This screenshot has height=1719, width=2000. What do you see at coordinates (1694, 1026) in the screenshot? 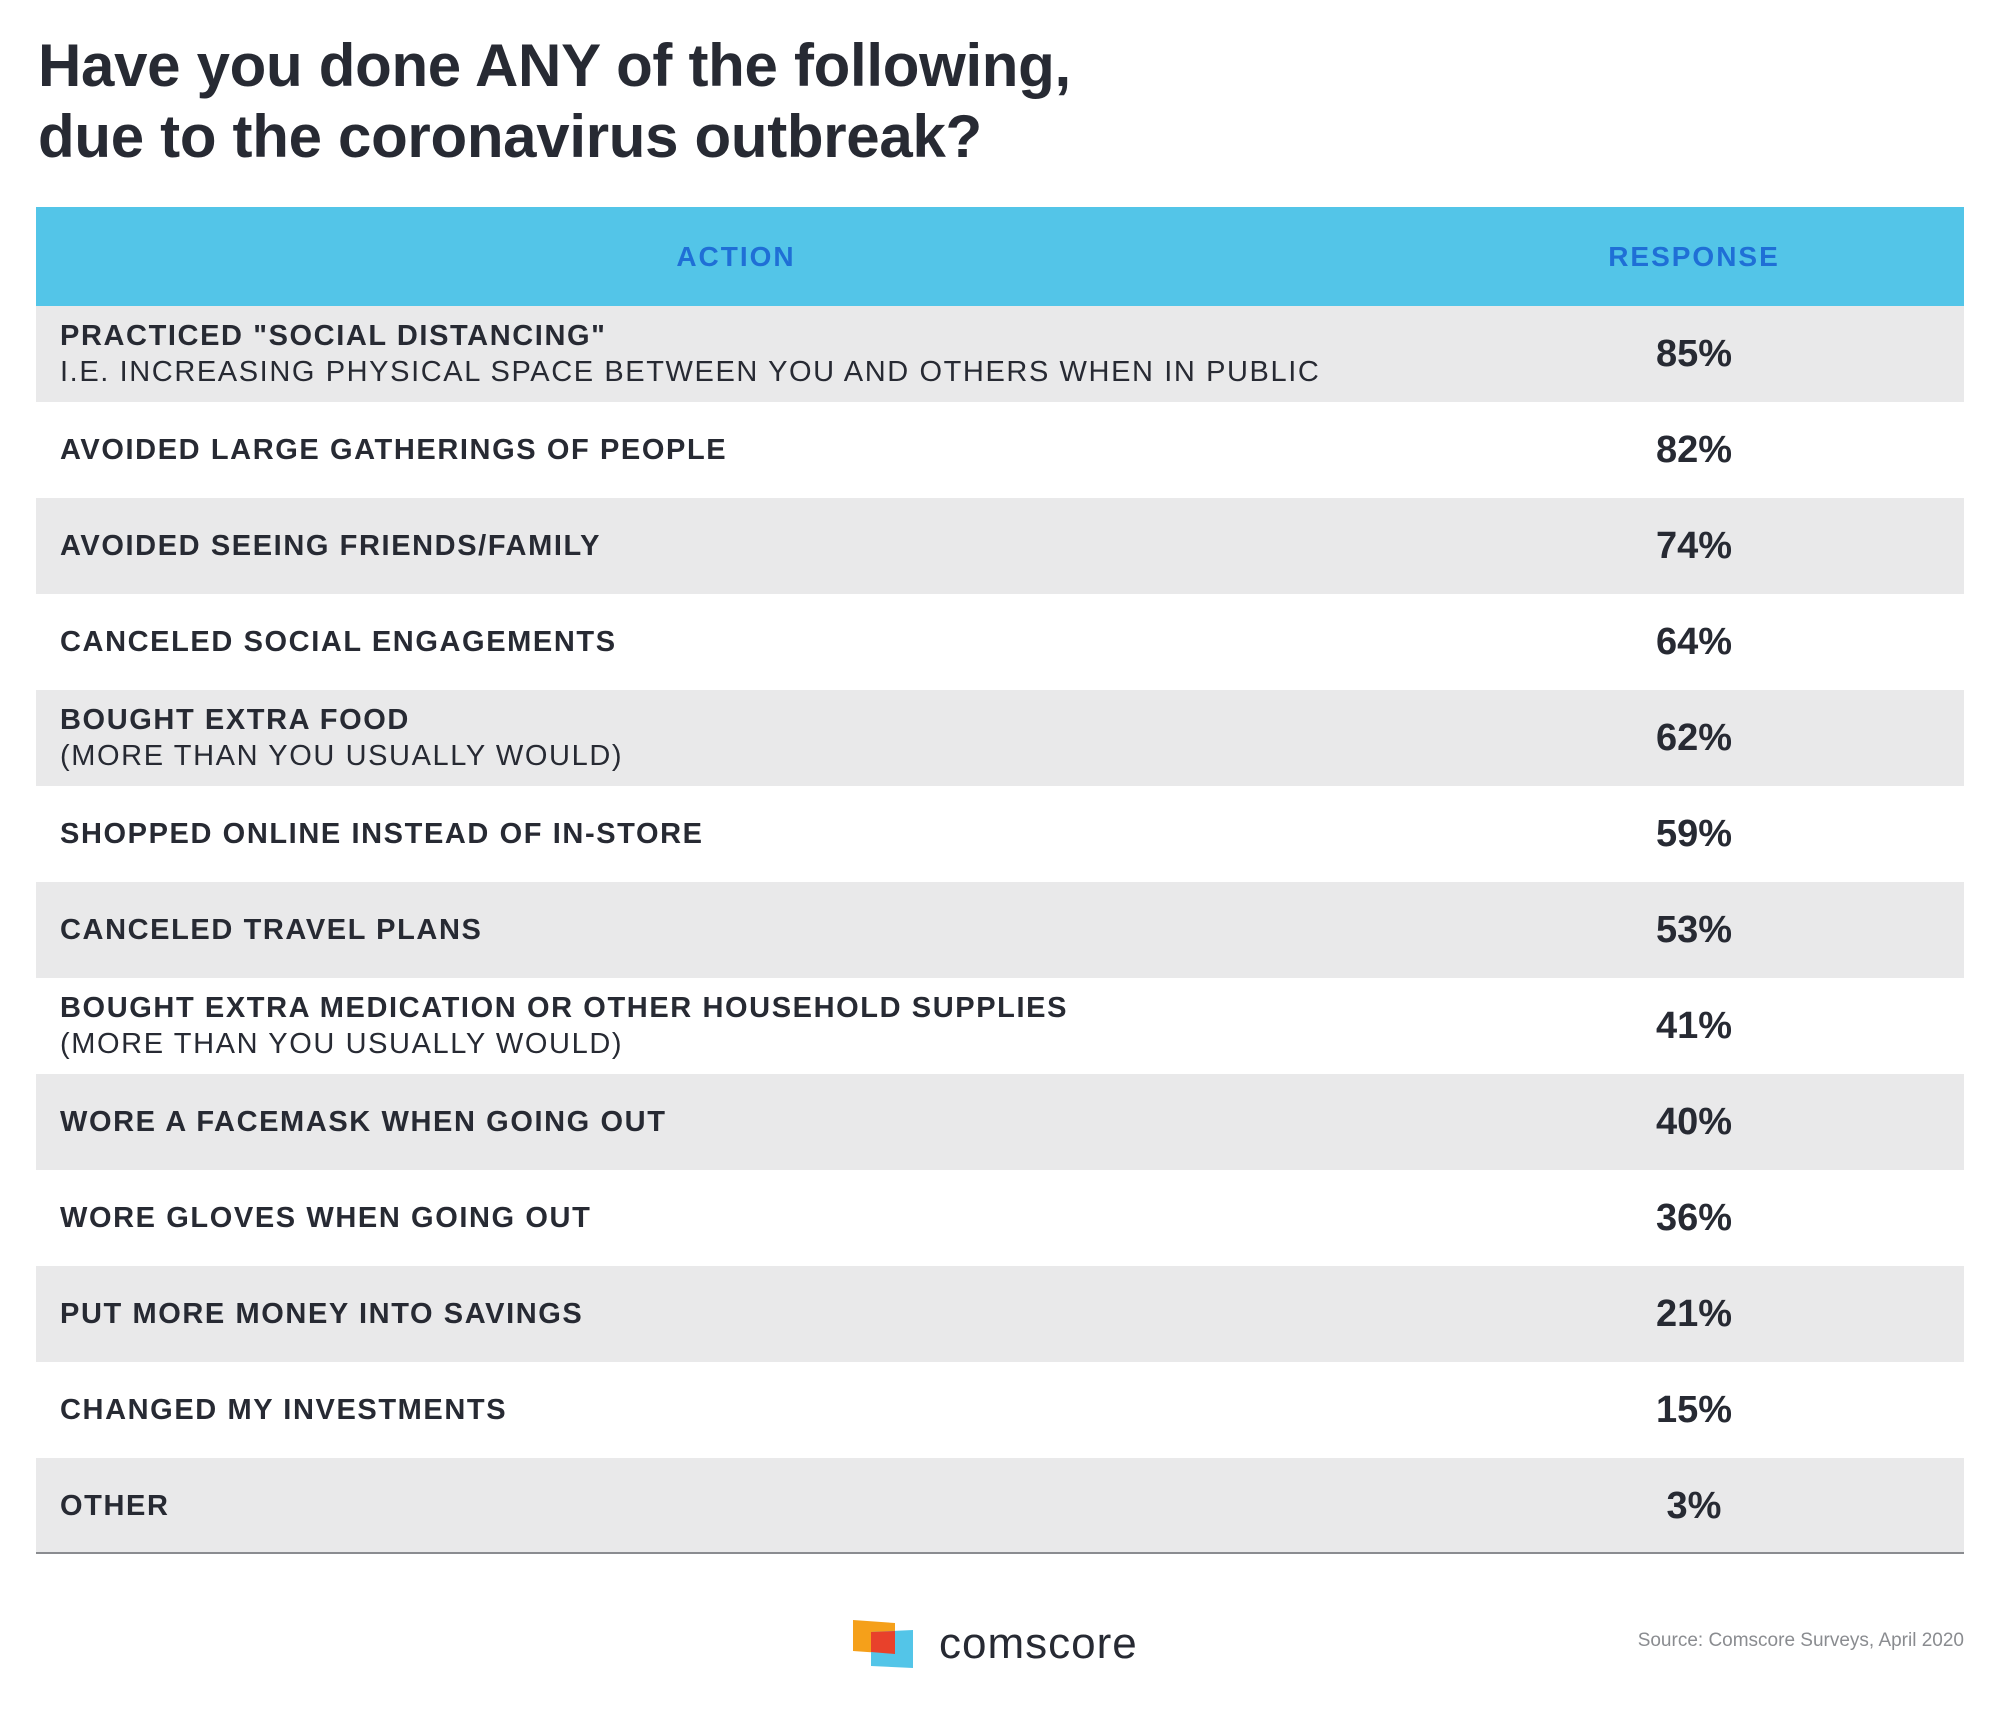
I see `response-value: 41%` at bounding box center [1694, 1026].